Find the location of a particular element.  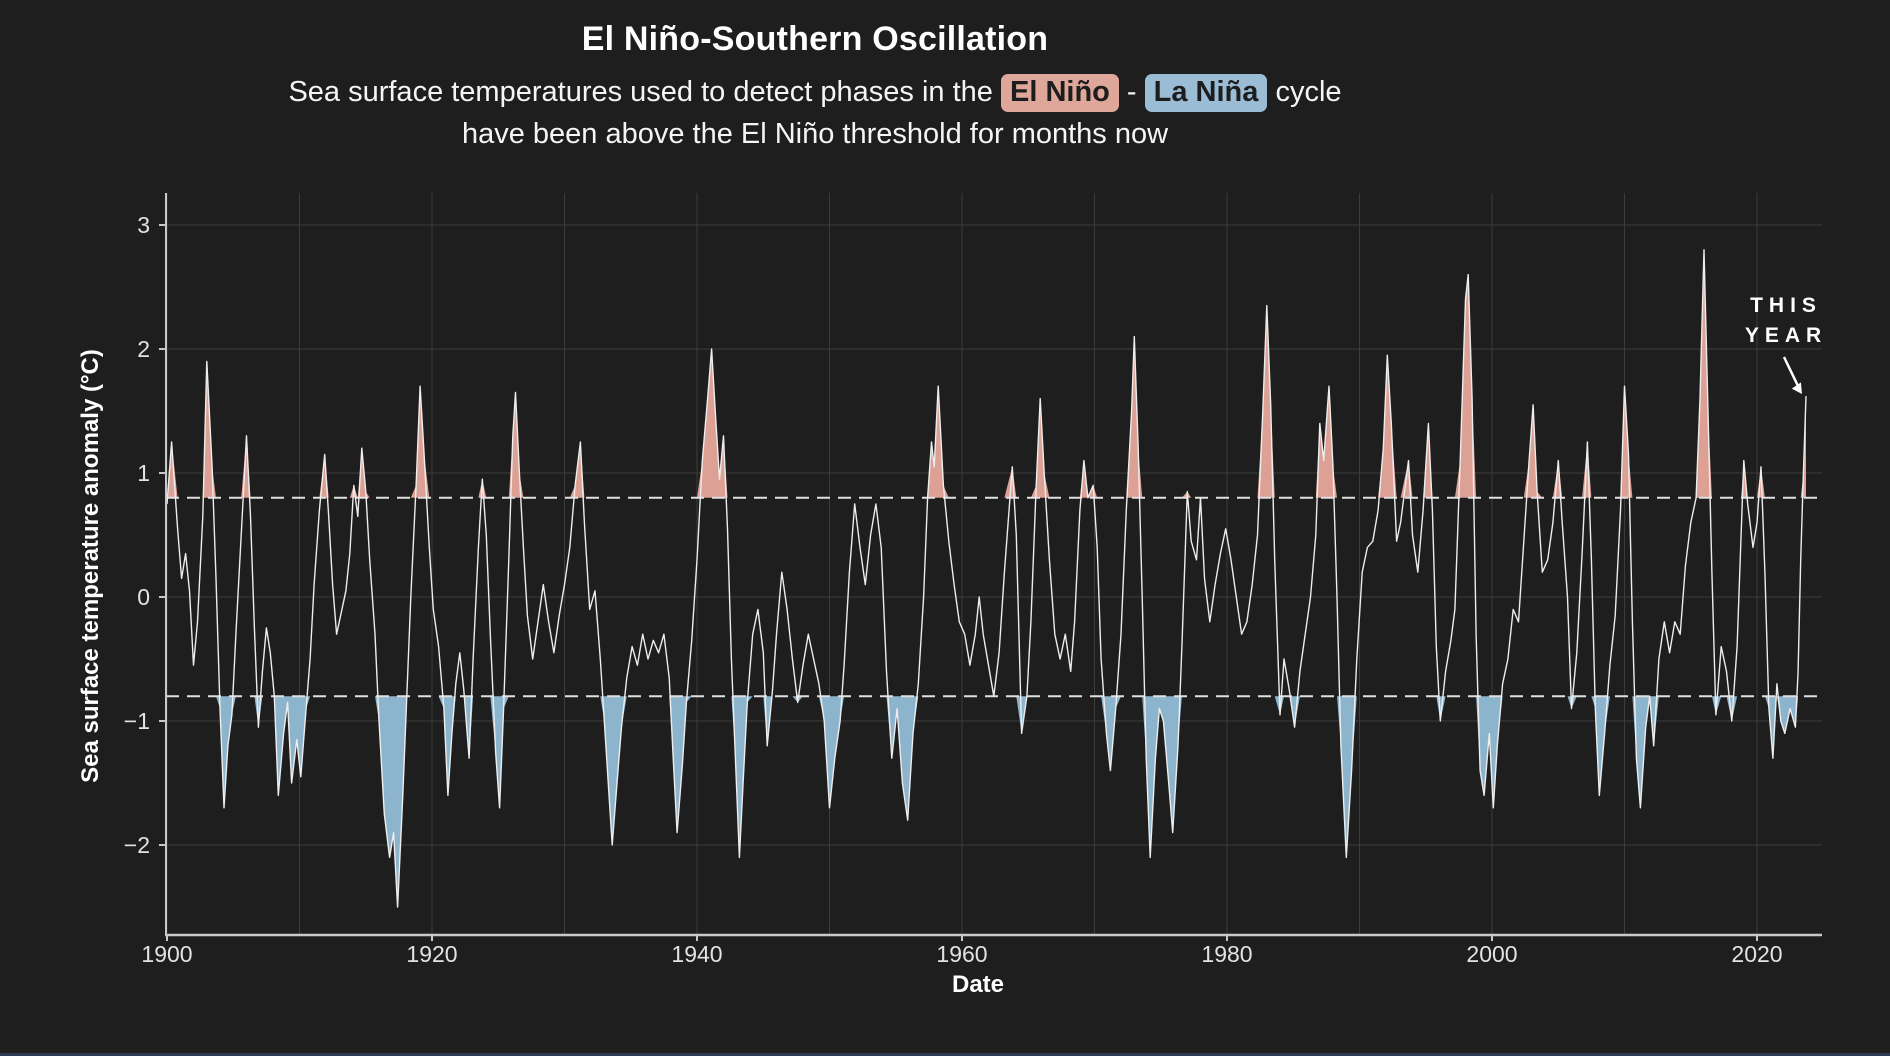

x-tick-label-1900: 1900 is located at coordinates (166, 954).